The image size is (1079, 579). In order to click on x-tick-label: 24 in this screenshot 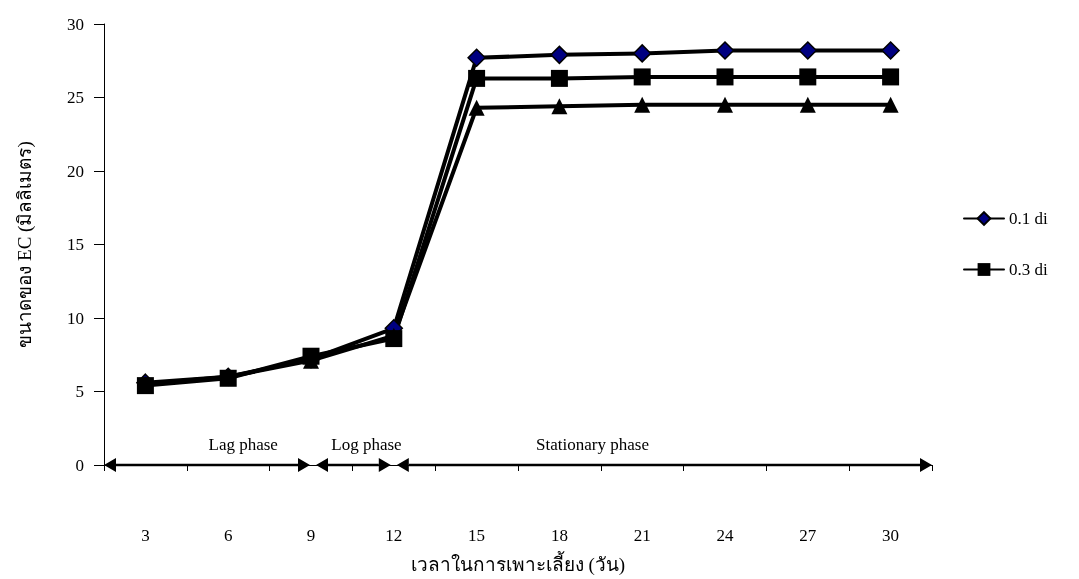, I will do `click(725, 535)`.